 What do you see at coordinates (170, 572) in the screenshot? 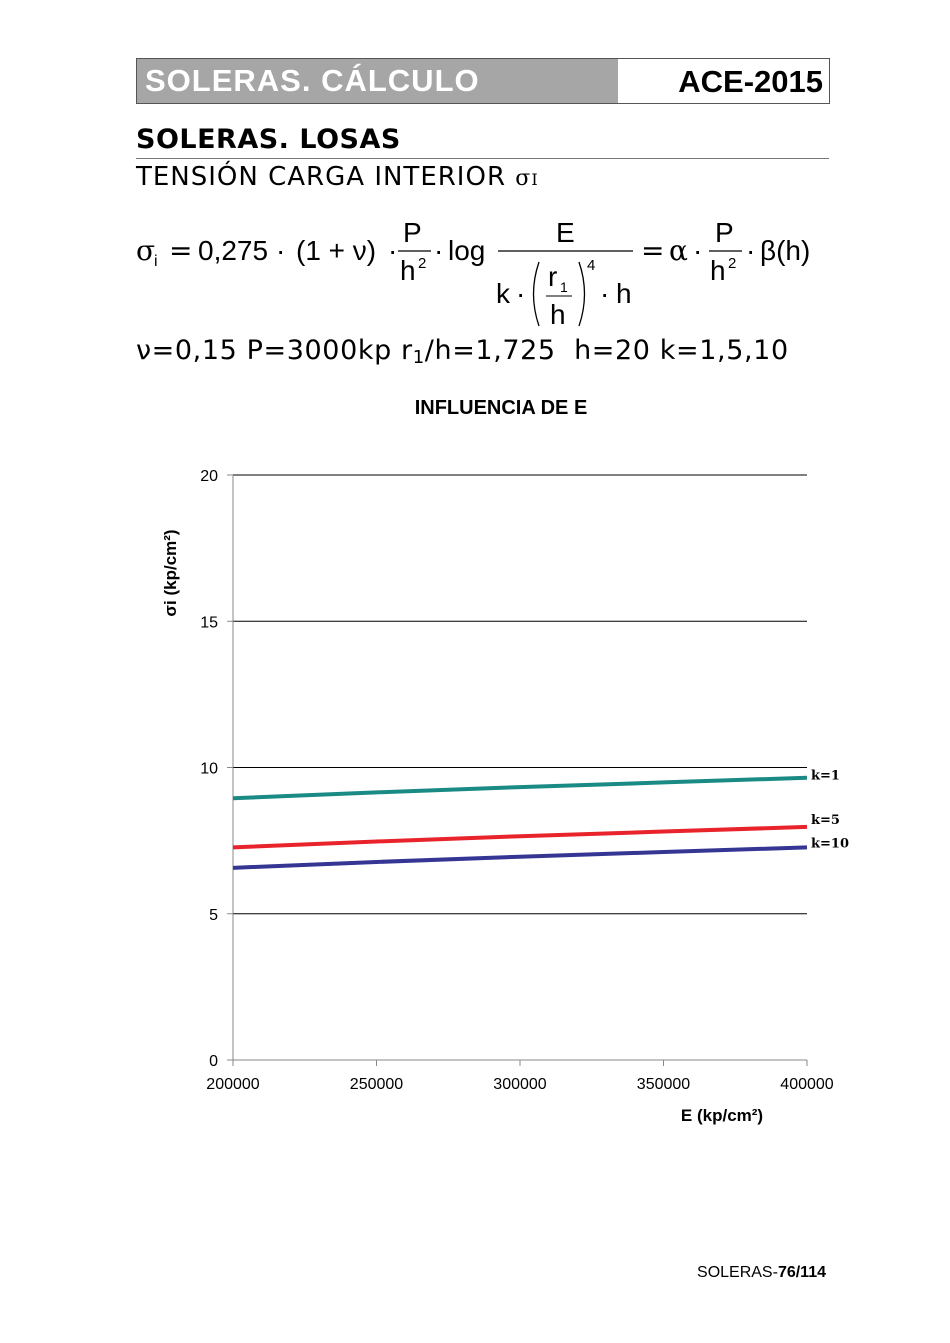
I see `y-axis-label: σi (kp/cm²)` at bounding box center [170, 572].